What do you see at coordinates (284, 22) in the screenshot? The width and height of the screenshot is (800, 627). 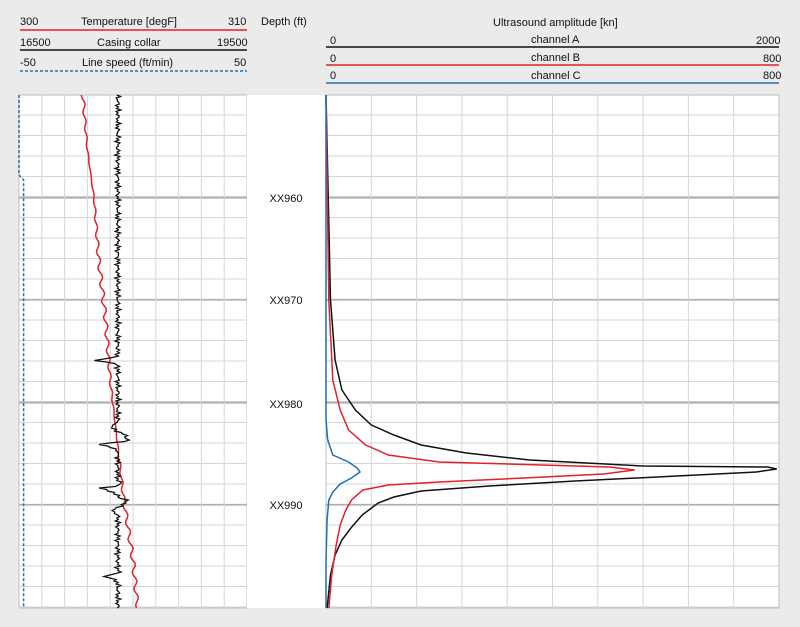 I see `depth-track-title: Depth (ft)` at bounding box center [284, 22].